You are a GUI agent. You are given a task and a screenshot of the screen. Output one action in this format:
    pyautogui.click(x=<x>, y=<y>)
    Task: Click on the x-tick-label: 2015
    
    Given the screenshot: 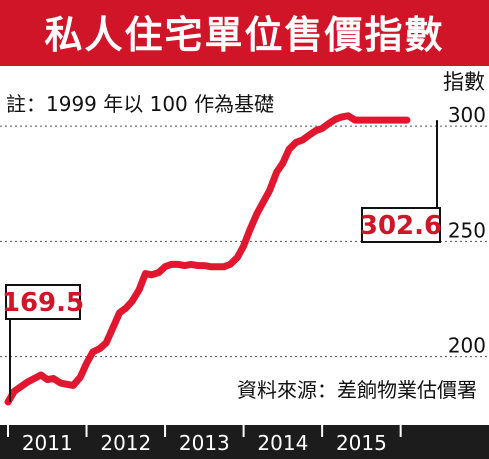 What is the action you would take?
    pyautogui.click(x=361, y=443)
    